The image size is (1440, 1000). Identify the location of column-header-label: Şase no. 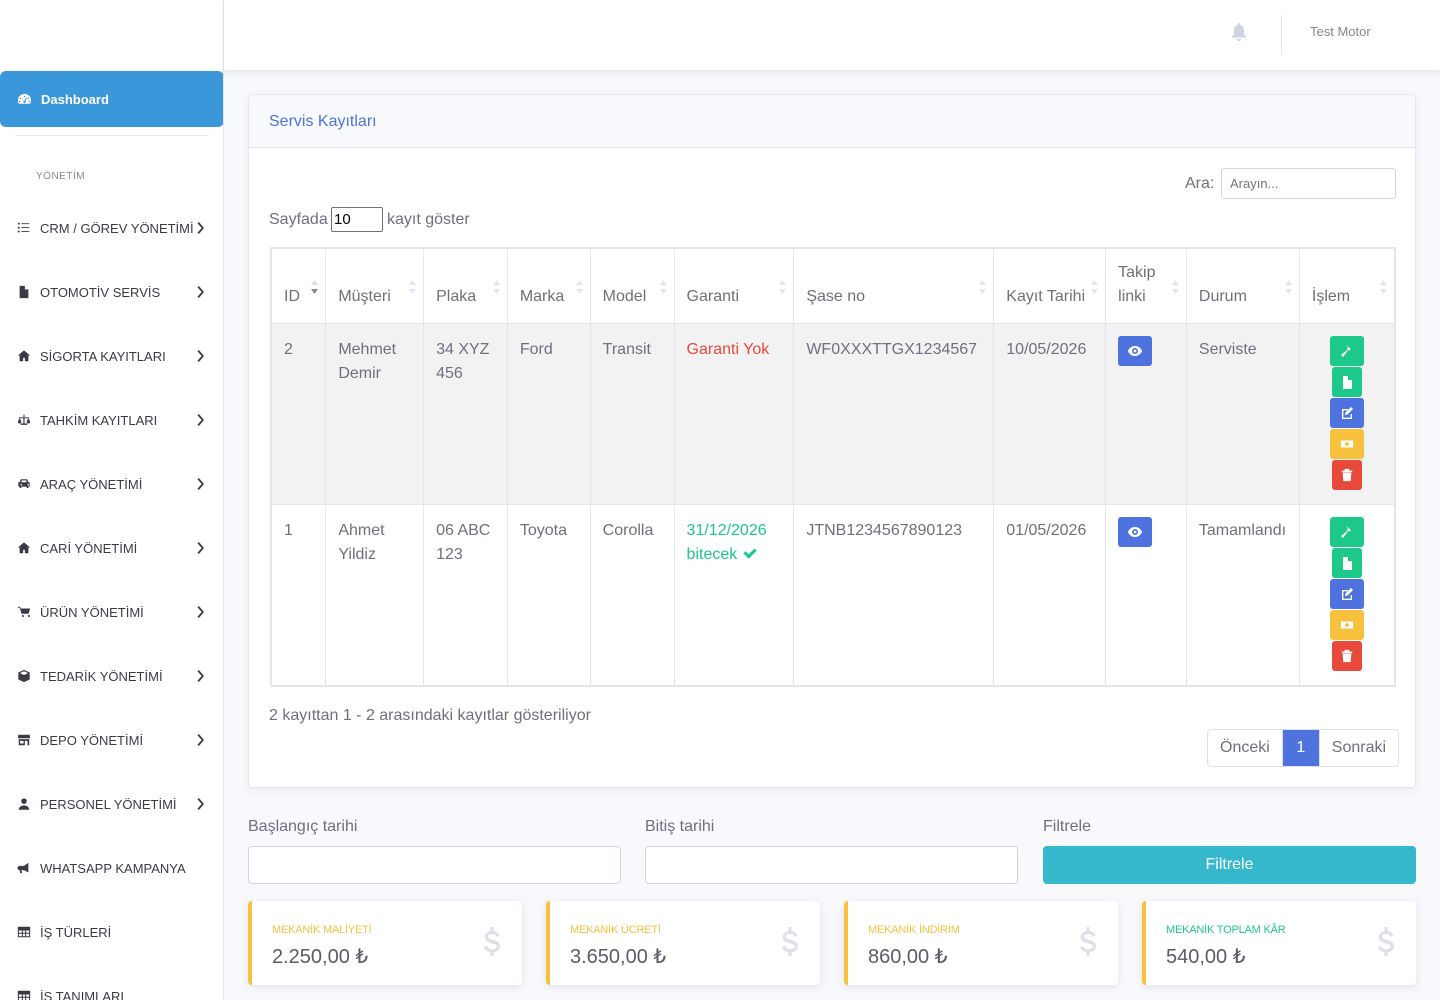
(836, 296).